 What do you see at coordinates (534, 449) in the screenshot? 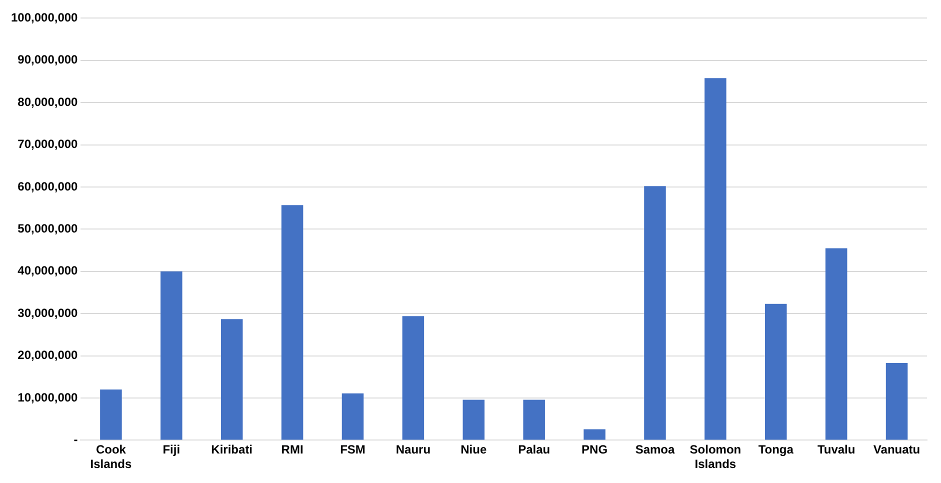
I see `x-tick-label: Palau` at bounding box center [534, 449].